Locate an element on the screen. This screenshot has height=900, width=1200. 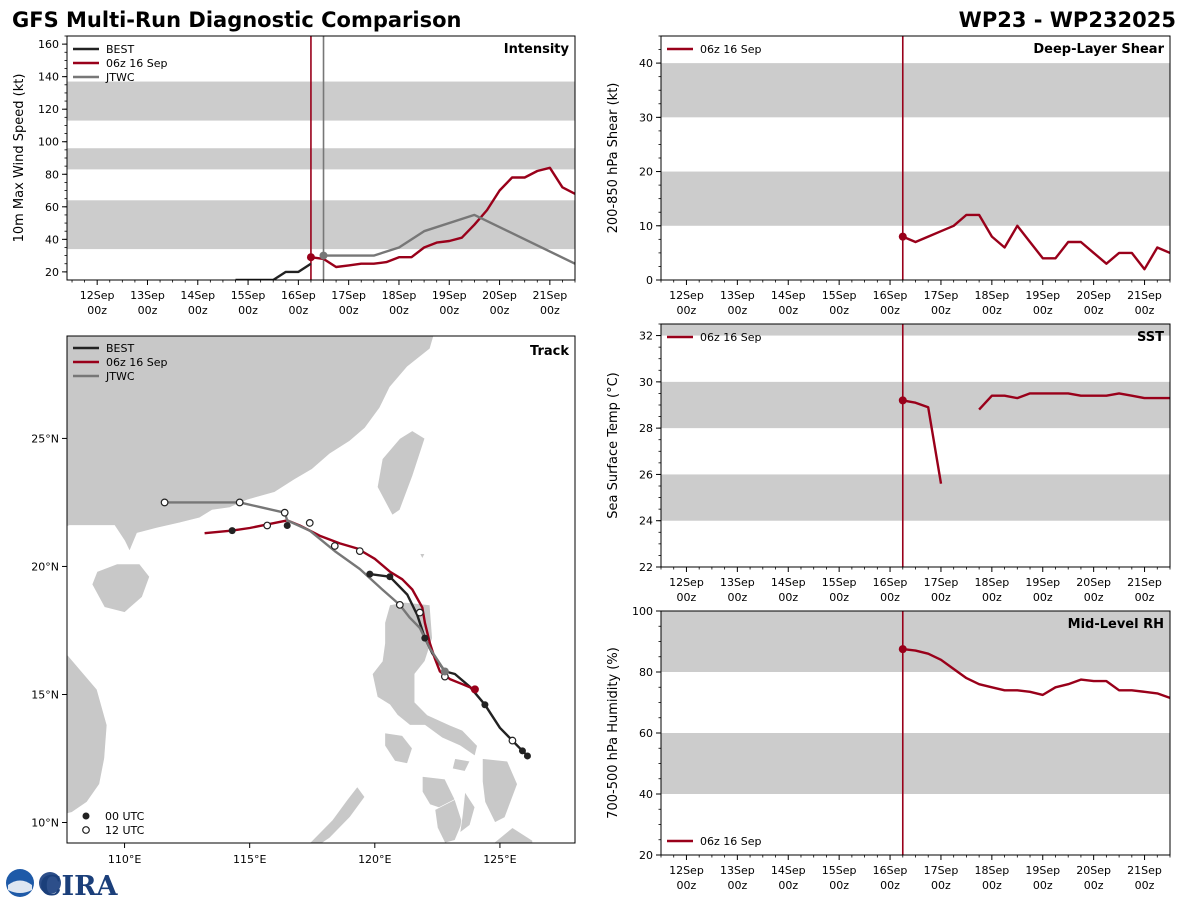
intensity-ytick-label: 40 is located at coordinates (52, 239).